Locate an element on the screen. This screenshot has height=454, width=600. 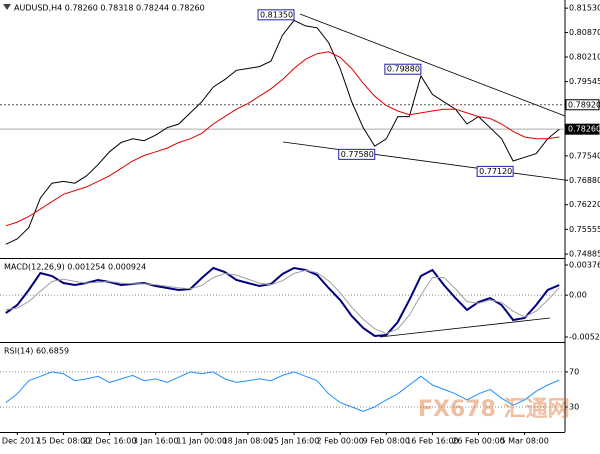
y-tick-label: 0.76880 is located at coordinates (584, 180).